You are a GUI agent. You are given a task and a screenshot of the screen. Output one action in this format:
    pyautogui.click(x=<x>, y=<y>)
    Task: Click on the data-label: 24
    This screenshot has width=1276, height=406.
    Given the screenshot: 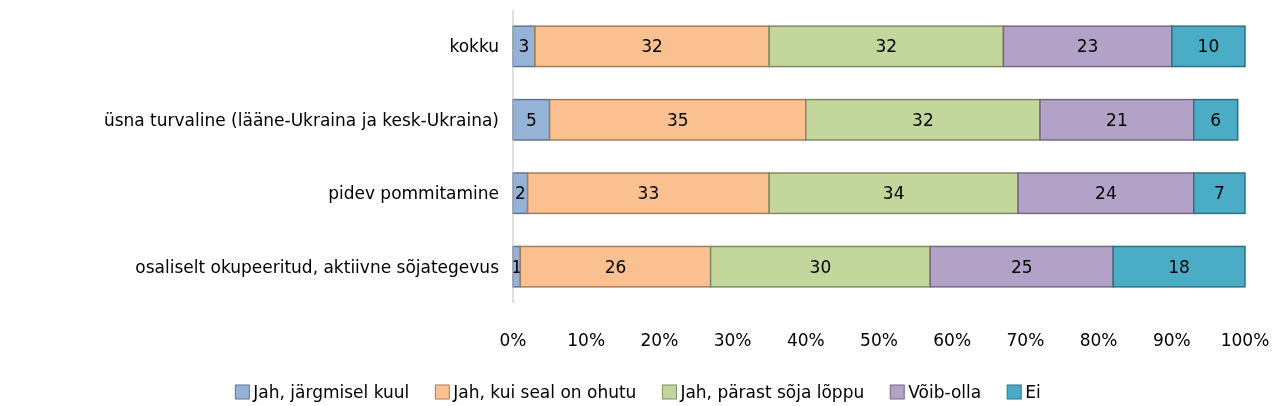 What is the action you would take?
    pyautogui.click(x=1106, y=193)
    